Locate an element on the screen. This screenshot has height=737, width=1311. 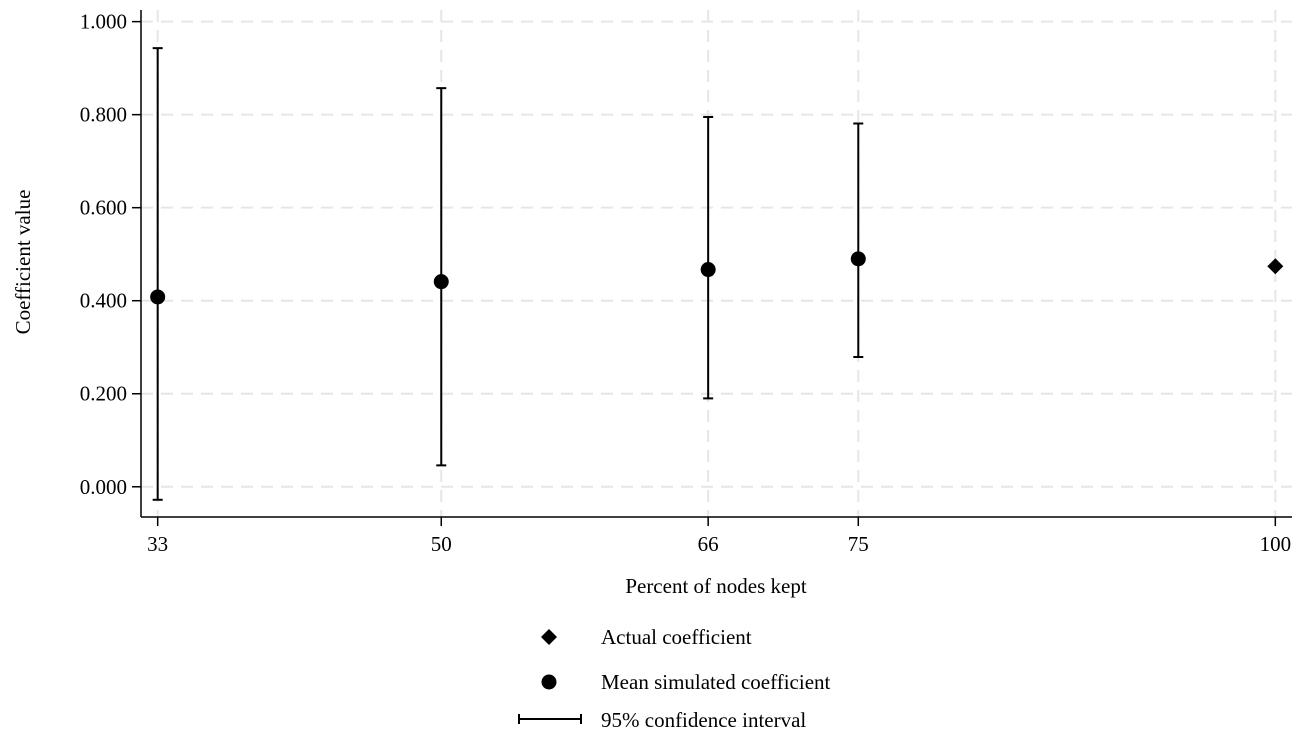
y-tick-label: 0.600 is located at coordinates (103, 208).